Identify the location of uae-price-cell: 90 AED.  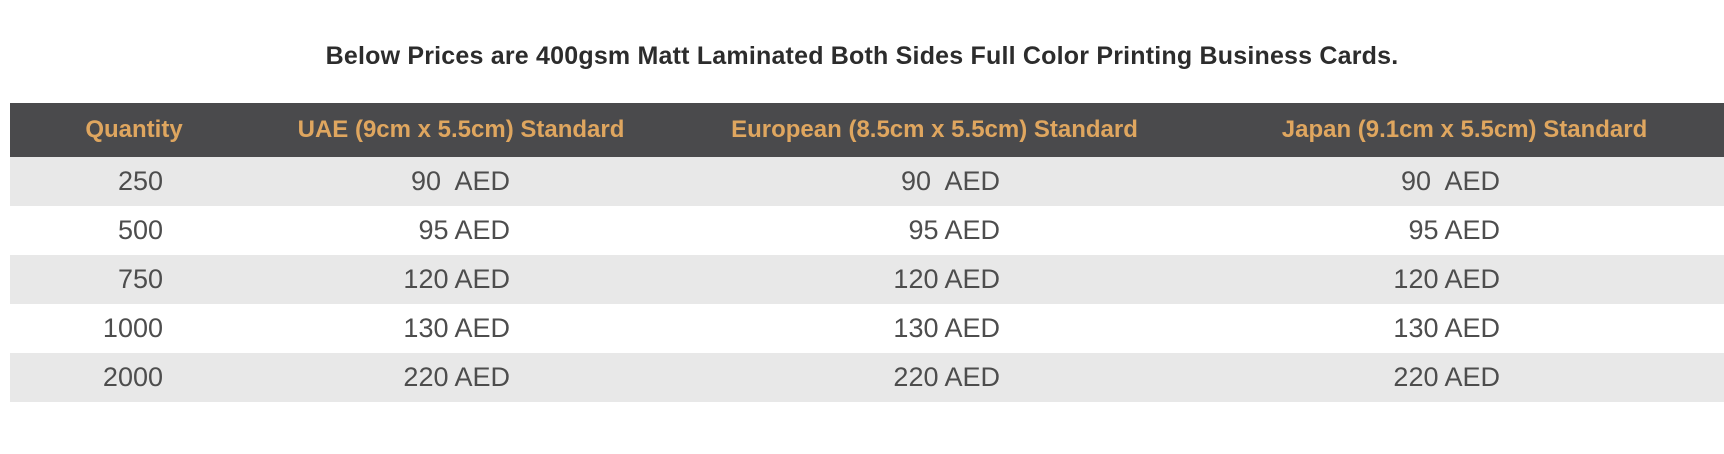
(460, 181).